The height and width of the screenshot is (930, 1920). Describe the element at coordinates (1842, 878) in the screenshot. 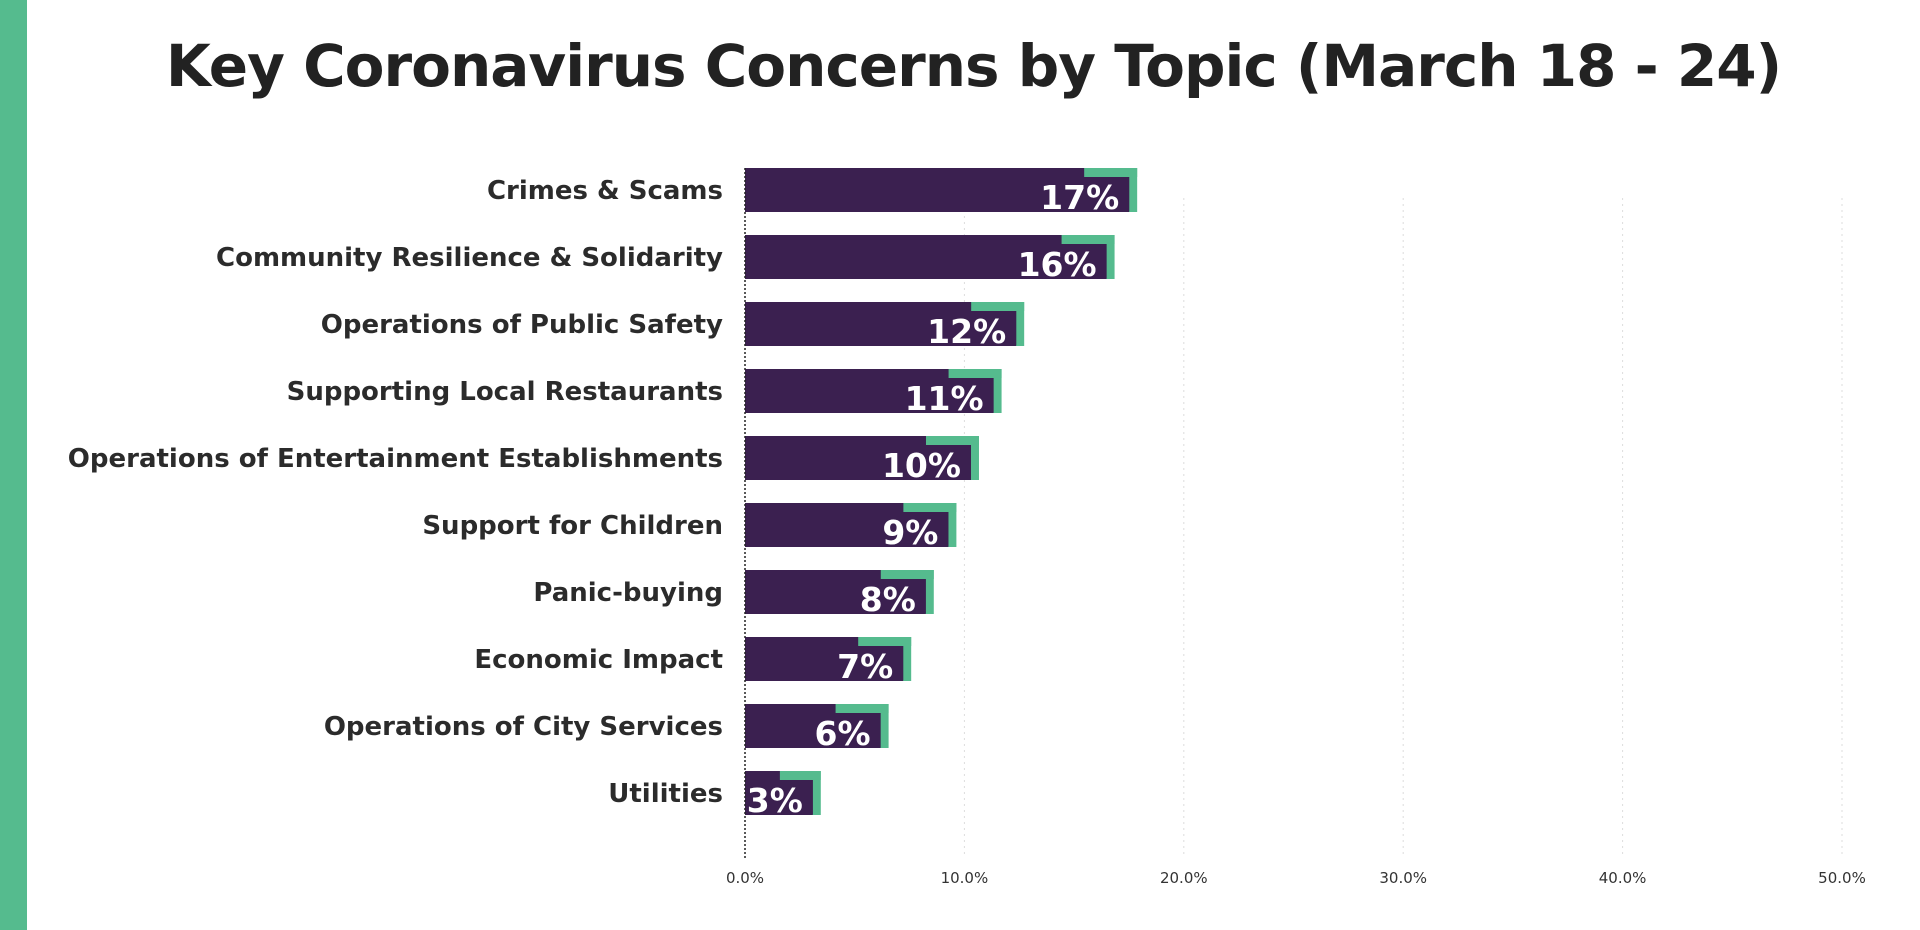

I see `x-tick-label: 50.0%` at that location.